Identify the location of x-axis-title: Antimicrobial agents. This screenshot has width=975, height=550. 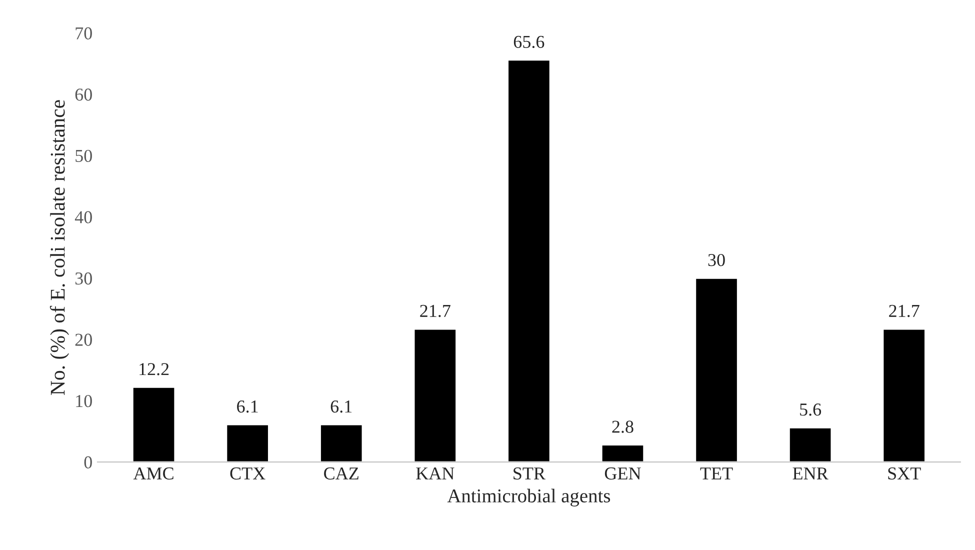
(528, 497).